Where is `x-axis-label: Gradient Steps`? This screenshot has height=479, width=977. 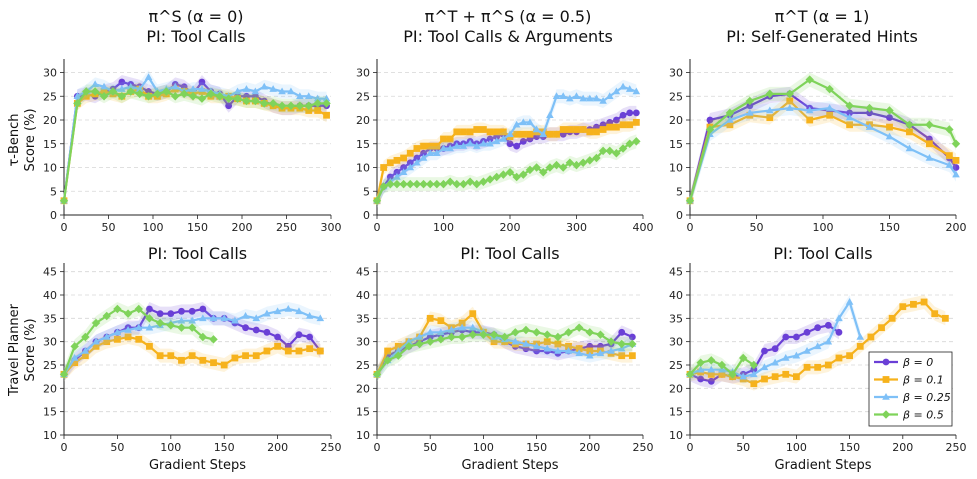 x-axis-label: Gradient Steps is located at coordinates (822, 465).